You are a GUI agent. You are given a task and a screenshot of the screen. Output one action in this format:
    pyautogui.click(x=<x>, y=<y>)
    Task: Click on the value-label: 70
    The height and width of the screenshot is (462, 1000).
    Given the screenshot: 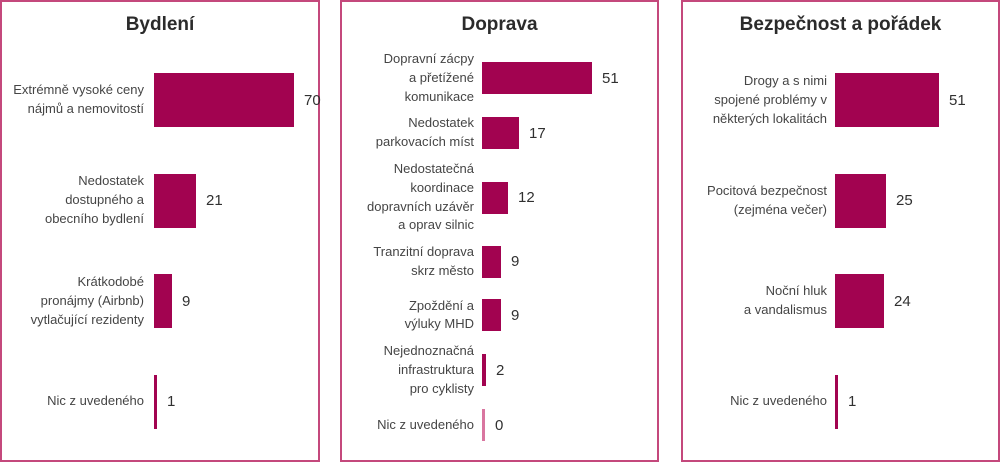 What is the action you would take?
    pyautogui.click(x=312, y=100)
    